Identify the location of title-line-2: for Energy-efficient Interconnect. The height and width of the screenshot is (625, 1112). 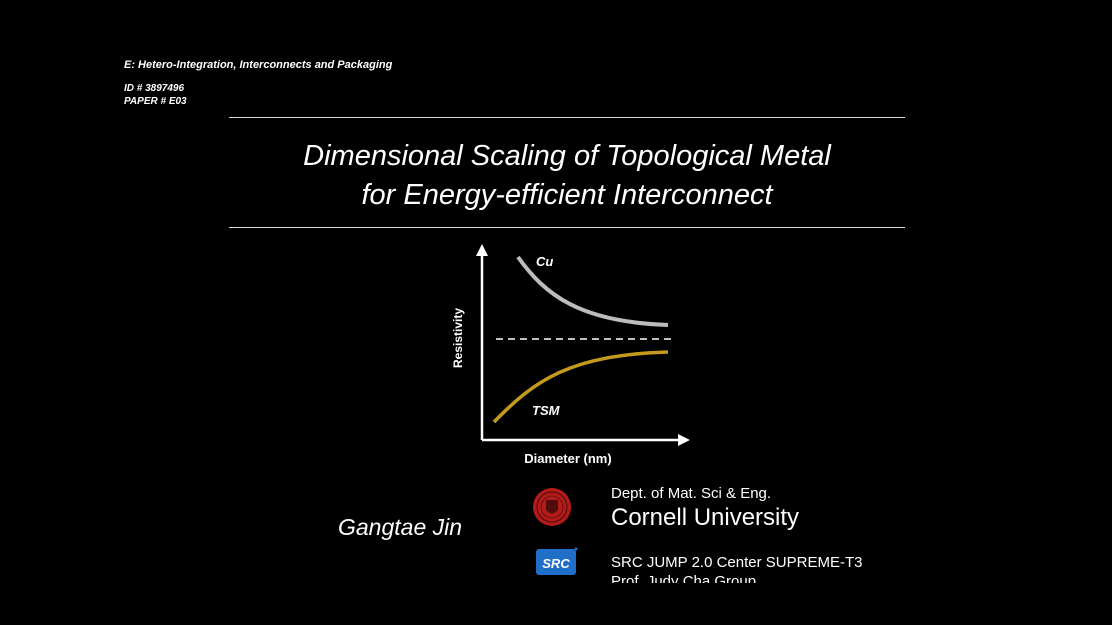
(567, 195).